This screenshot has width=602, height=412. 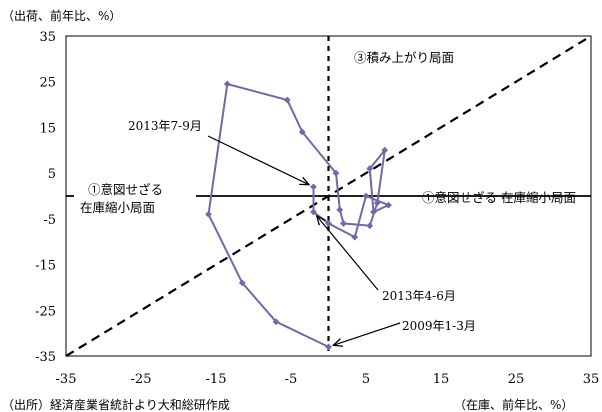 I want to click on annotation-2013-q3: 2013年7-9月, so click(x=165, y=126).